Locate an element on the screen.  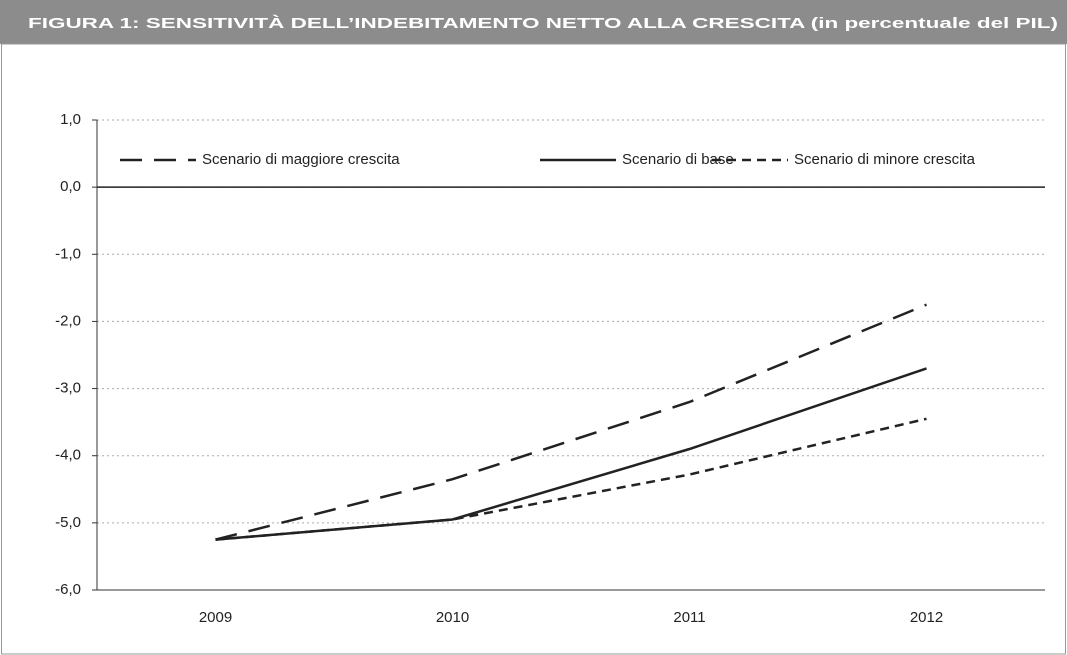
y-tick-label: -1,0 is located at coordinates (68, 253).